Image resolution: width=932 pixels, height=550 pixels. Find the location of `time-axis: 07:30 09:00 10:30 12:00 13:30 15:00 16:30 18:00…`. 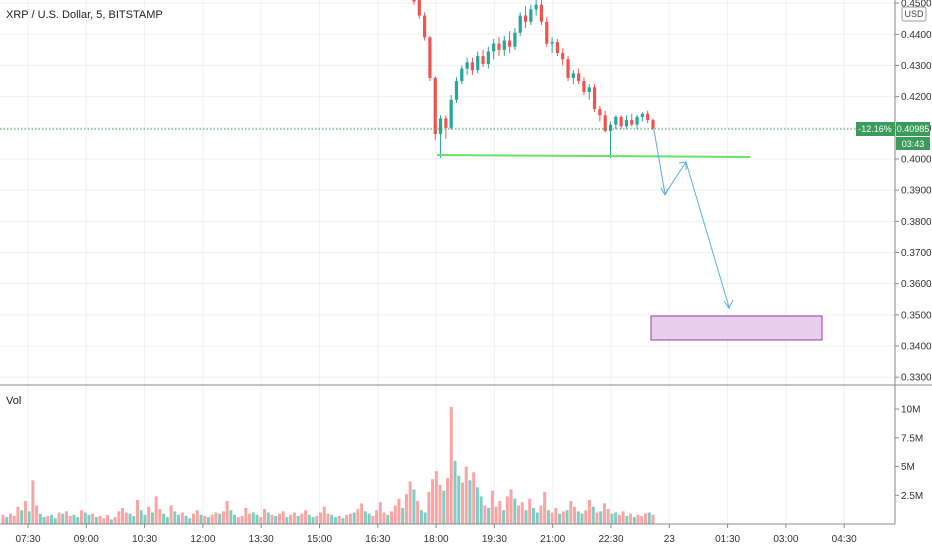

time-axis: 07:30 09:00 10:30 12:00 13:30 15:00 16:30 18:00… is located at coordinates (436, 534).